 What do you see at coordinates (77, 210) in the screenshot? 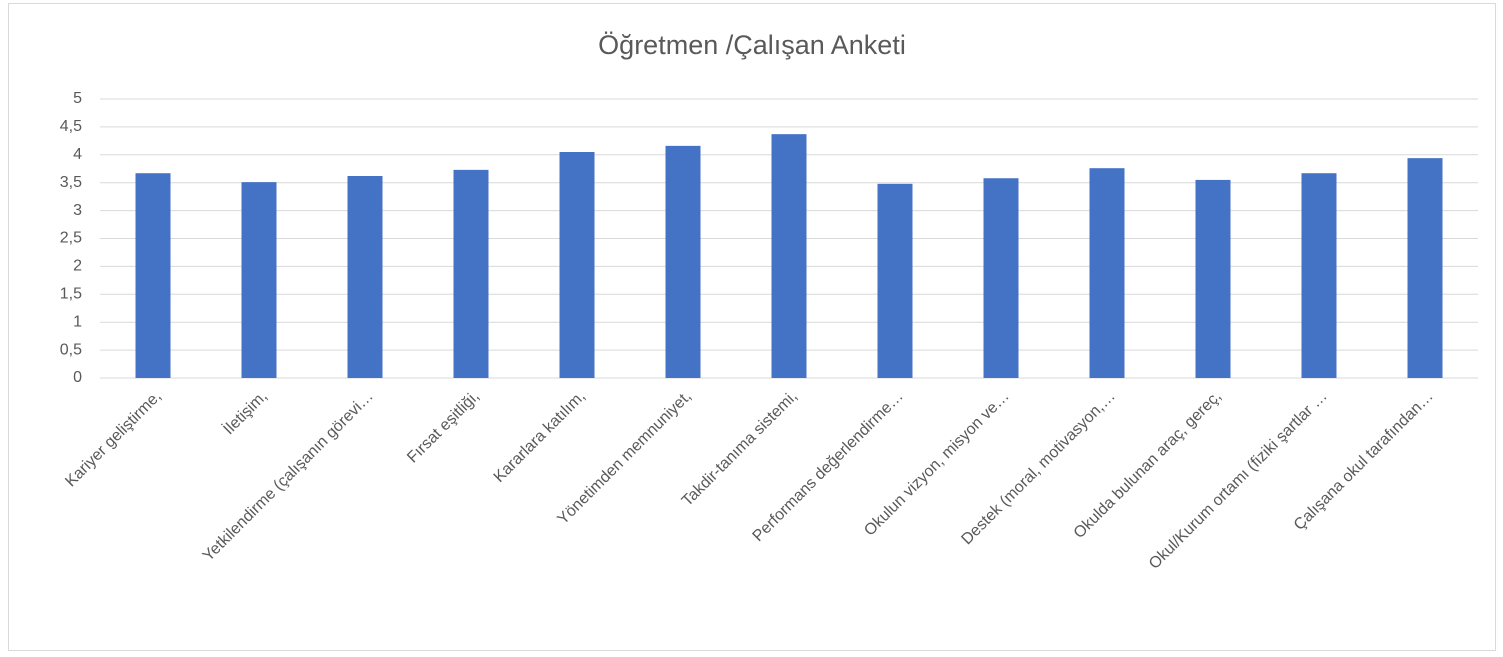
I see `y-tick-label: 3` at bounding box center [77, 210].